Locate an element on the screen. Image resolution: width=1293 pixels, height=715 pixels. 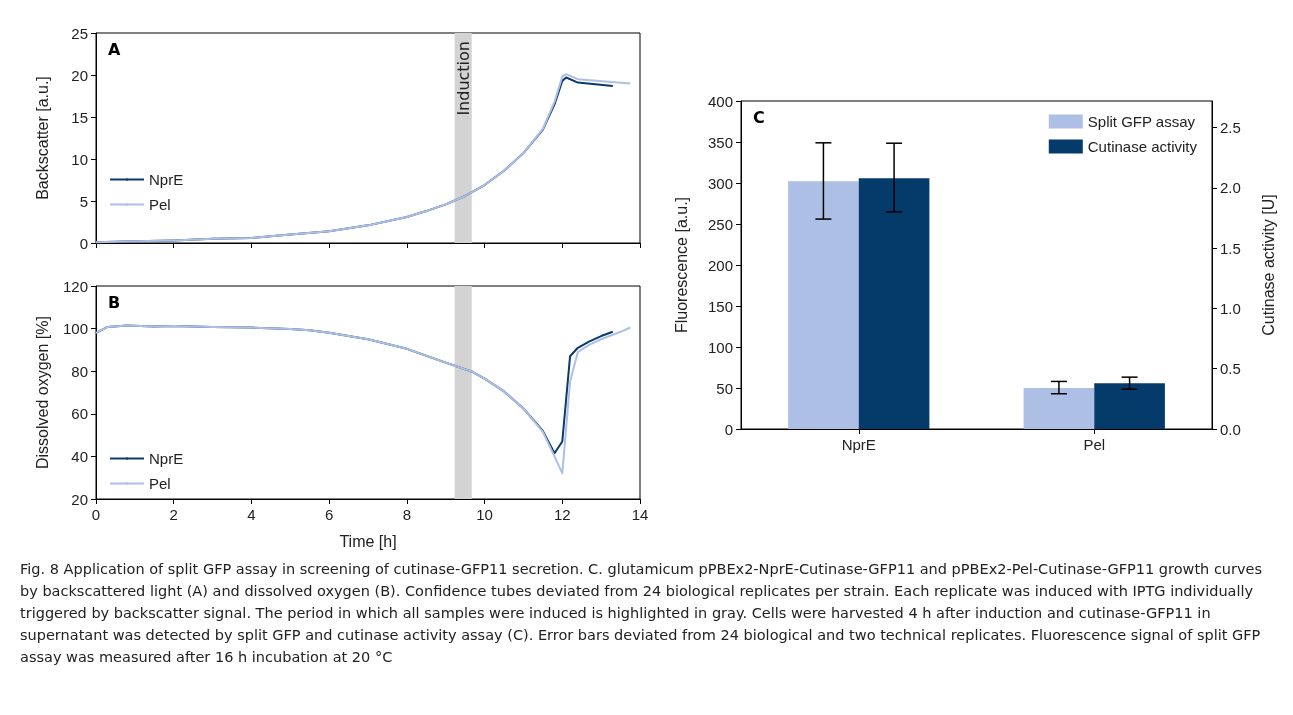
y2-tick-label: 2.5 is located at coordinates (1230, 128).